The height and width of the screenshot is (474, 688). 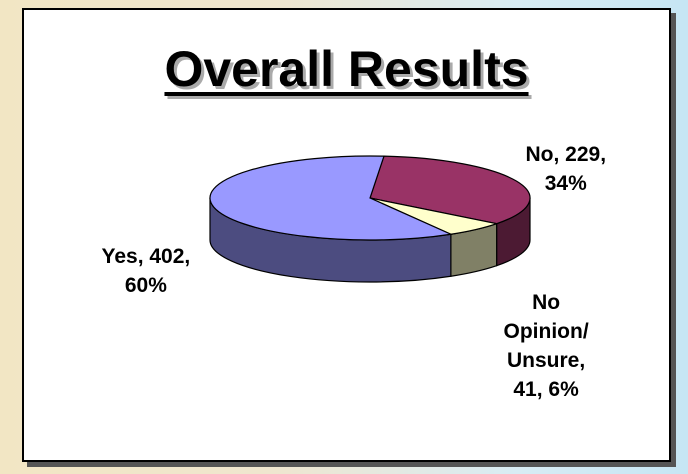 I want to click on data-label: No, 229, 34%, so click(x=566, y=169).